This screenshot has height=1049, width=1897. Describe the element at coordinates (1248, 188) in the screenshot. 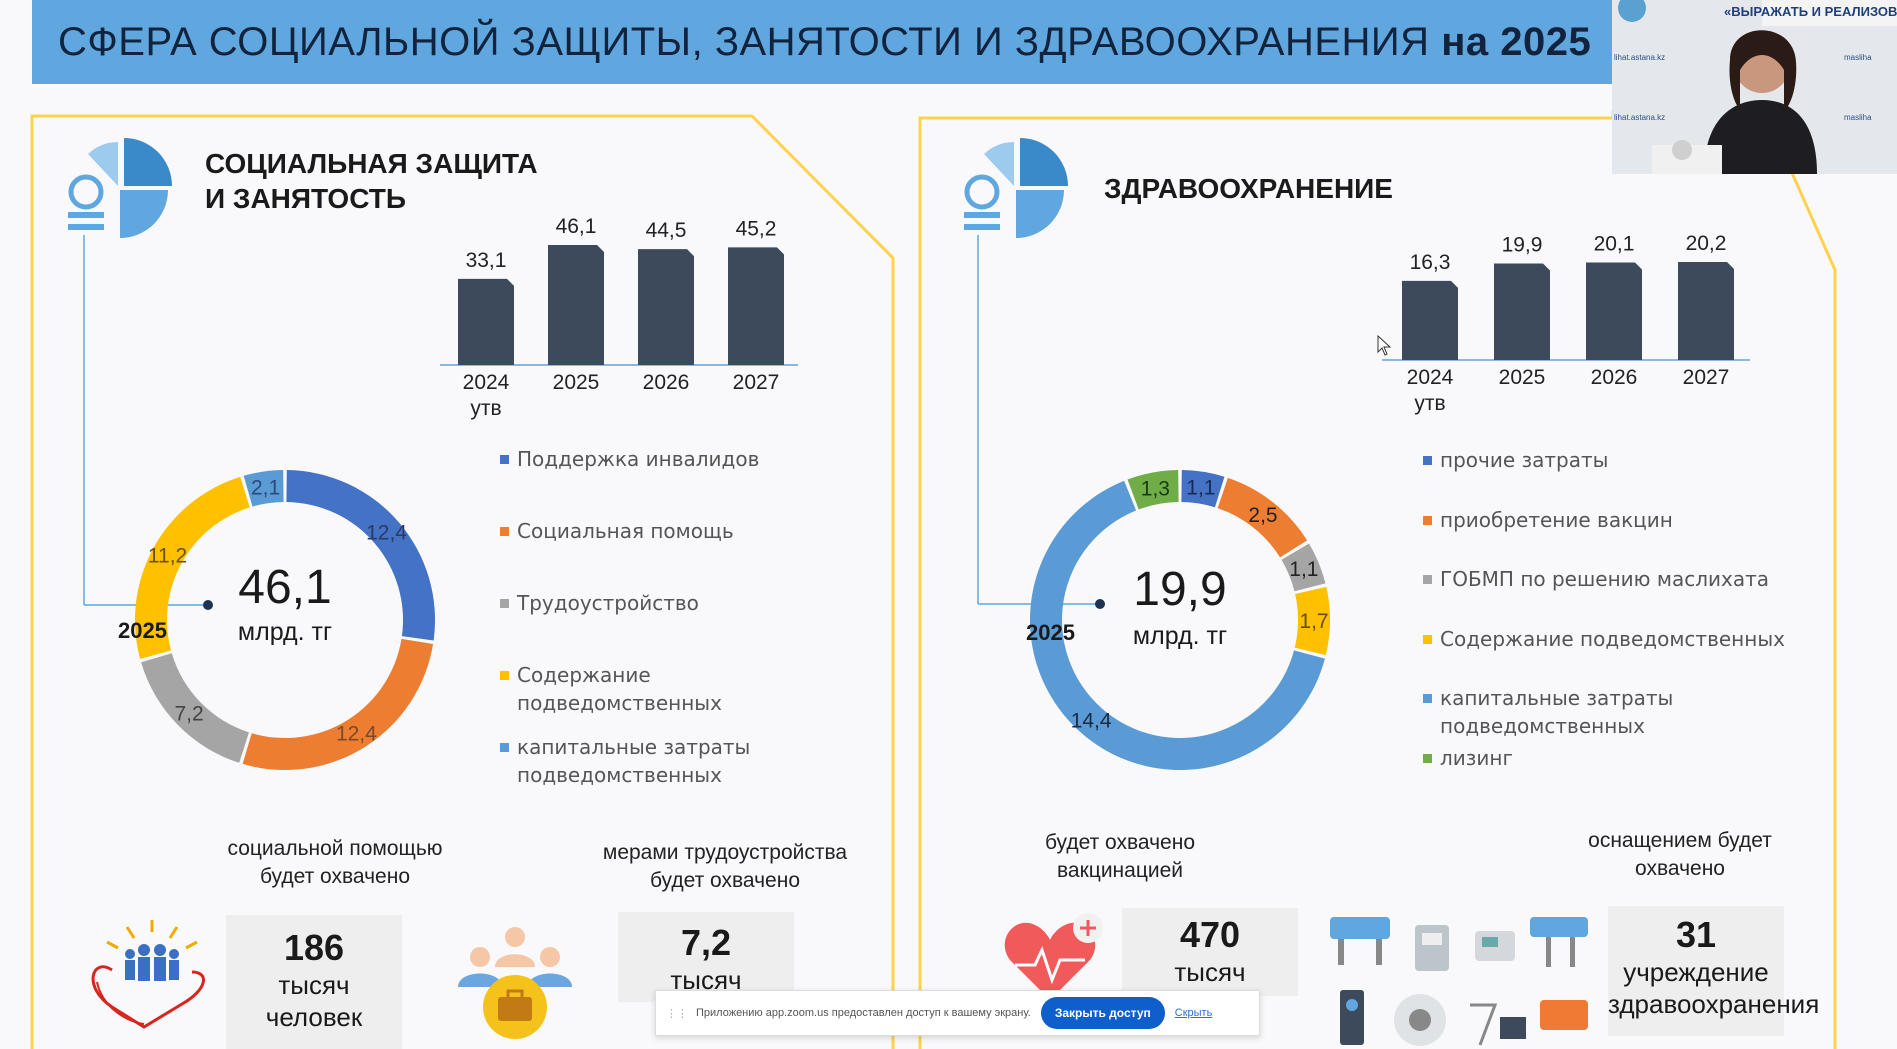

I see `section-title-health: ЗДРАВООХРАНЕНИЕ` at that location.